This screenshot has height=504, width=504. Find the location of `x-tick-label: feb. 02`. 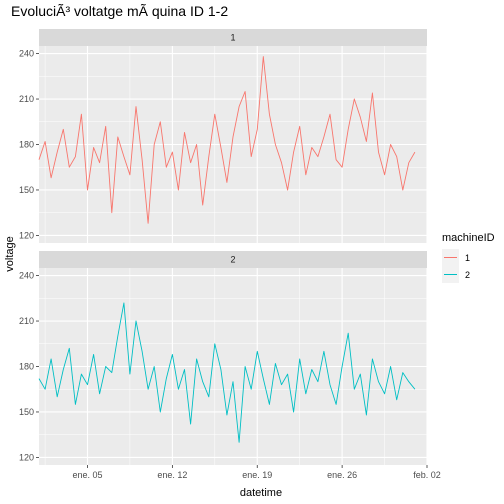

x-tick-label: feb. 02 is located at coordinates (427, 475).